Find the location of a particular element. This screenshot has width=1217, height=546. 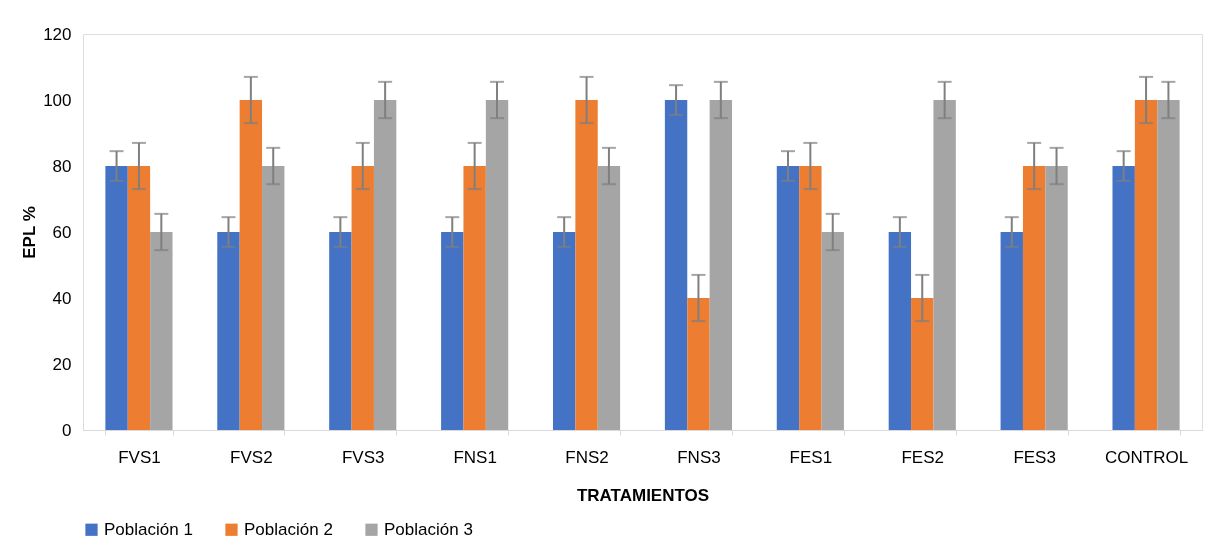

x-tick-label: FNS1 is located at coordinates (475, 457).